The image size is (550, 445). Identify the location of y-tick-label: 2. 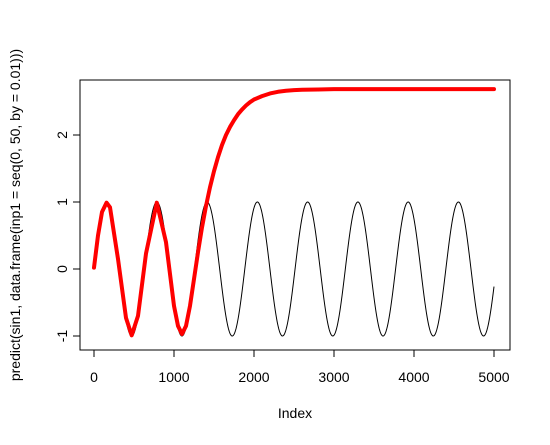
(62, 135).